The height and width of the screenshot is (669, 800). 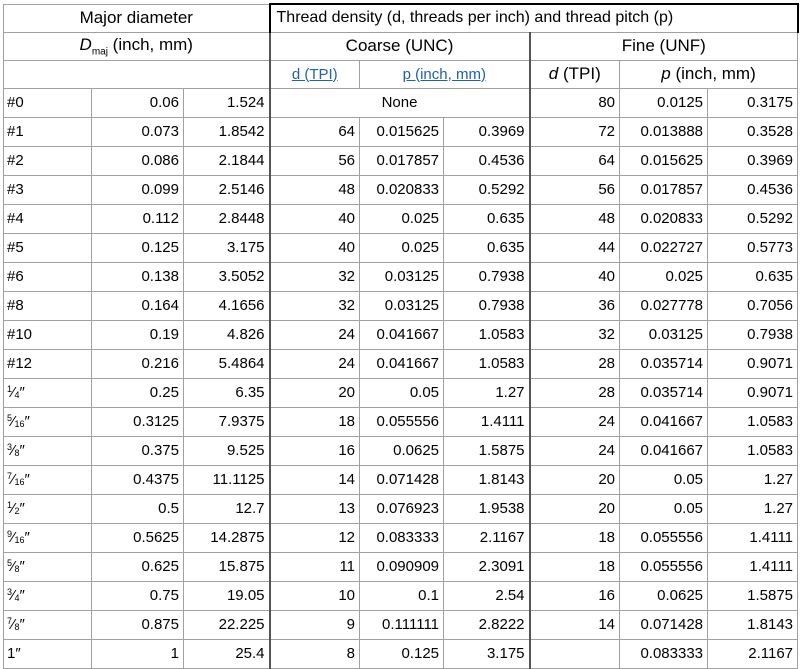 What do you see at coordinates (574, 595) in the screenshot?
I see `fine-tpi-cell: 16` at bounding box center [574, 595].